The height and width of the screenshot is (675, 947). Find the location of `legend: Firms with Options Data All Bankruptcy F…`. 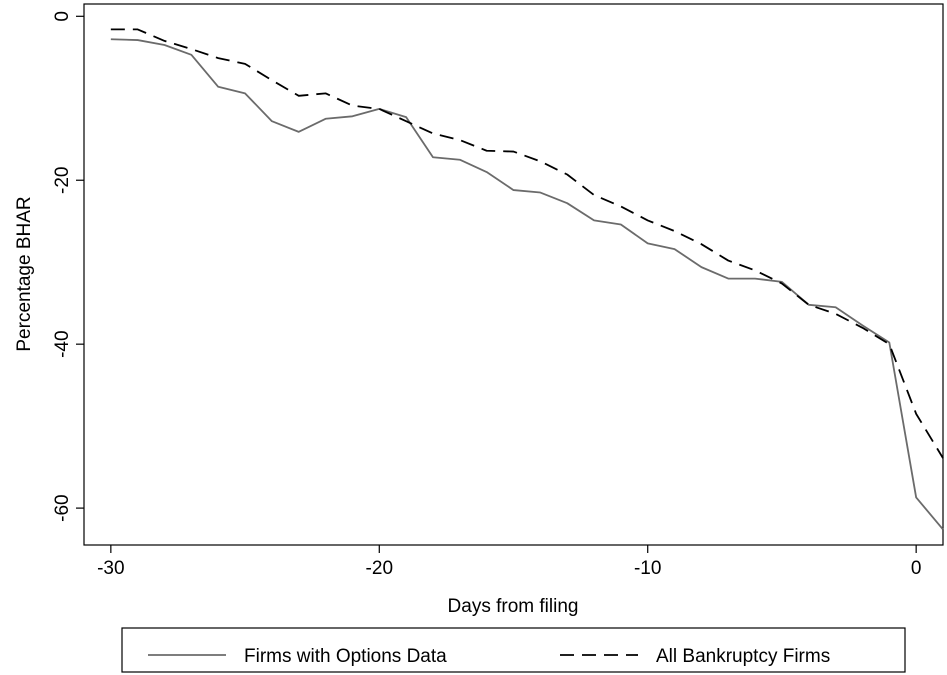

legend: Firms with Options Data All Bankruptcy F… is located at coordinates (513, 650).